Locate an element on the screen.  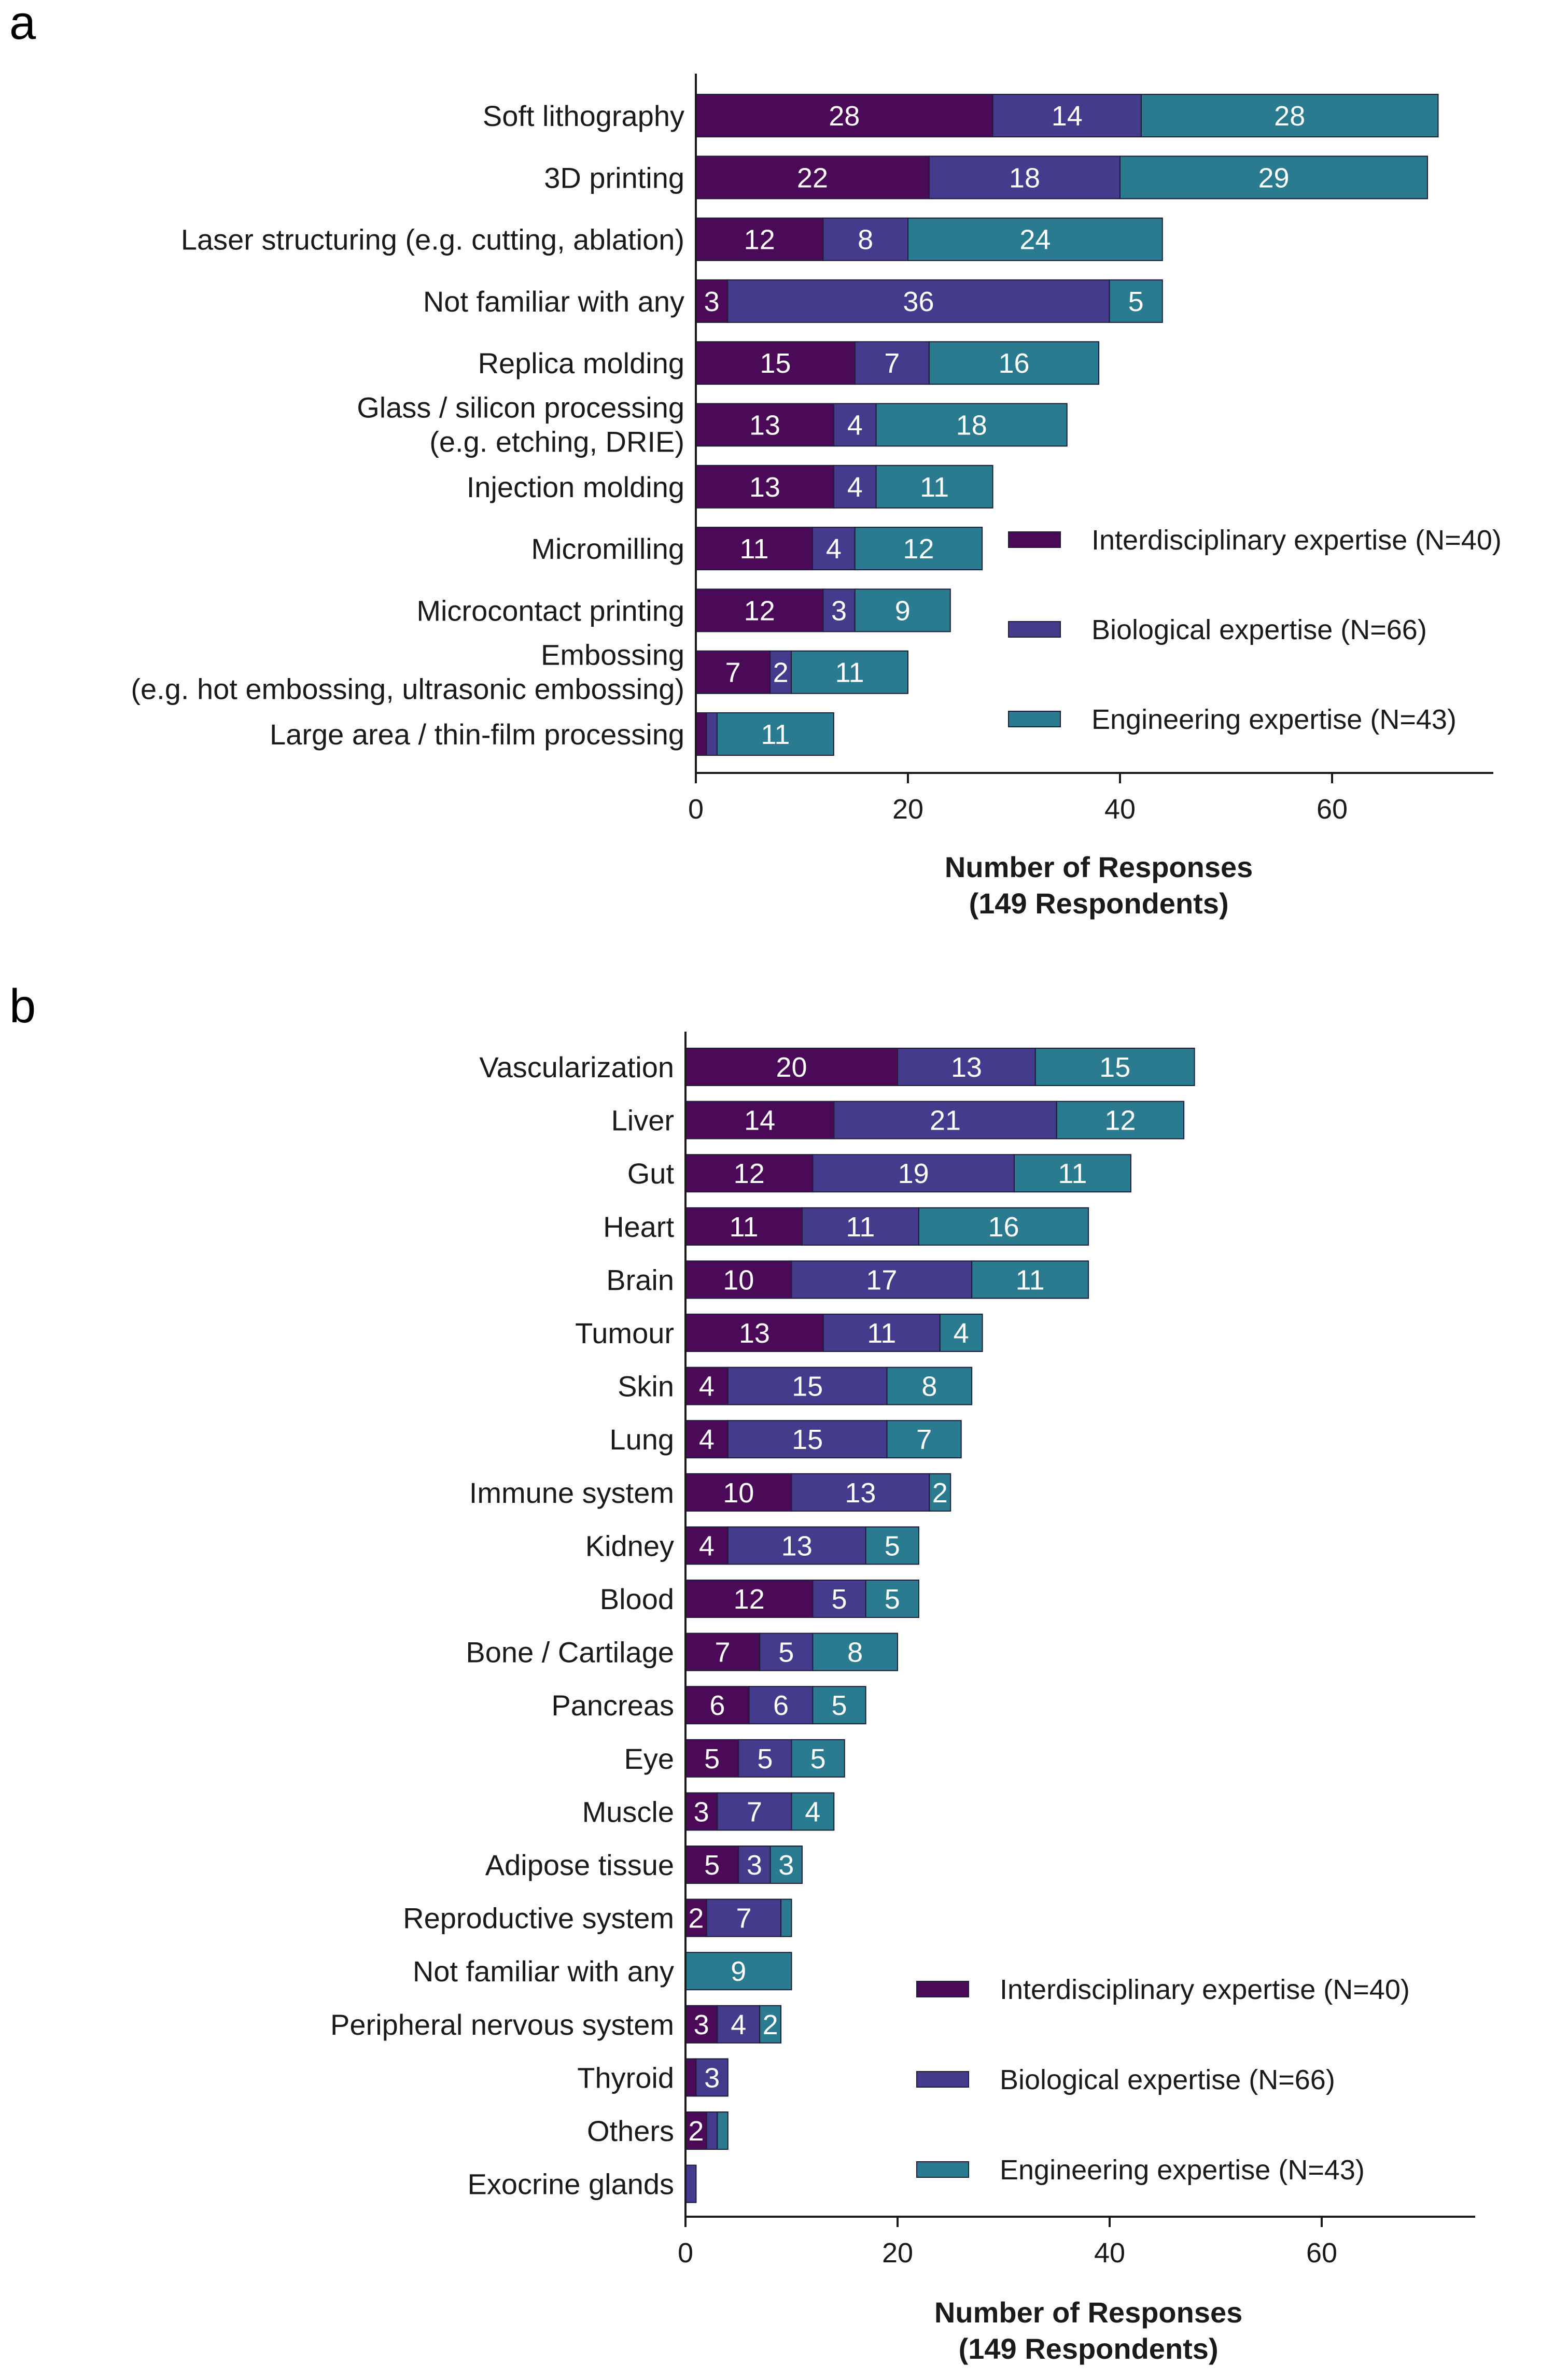
category-label: Soft lithography is located at coordinates (583, 116).